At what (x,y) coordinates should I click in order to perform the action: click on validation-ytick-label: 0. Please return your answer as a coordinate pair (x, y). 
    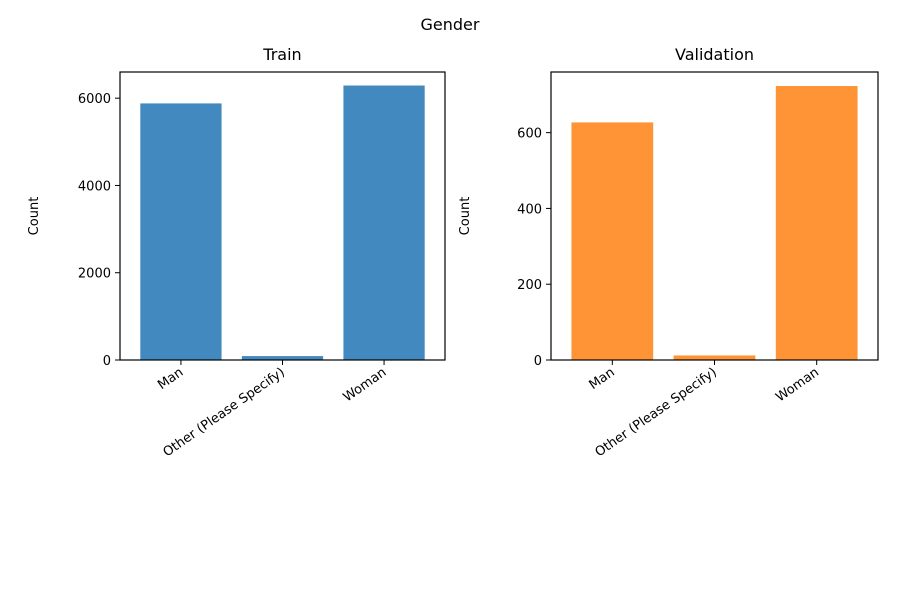
    Looking at the image, I should click on (538, 361).